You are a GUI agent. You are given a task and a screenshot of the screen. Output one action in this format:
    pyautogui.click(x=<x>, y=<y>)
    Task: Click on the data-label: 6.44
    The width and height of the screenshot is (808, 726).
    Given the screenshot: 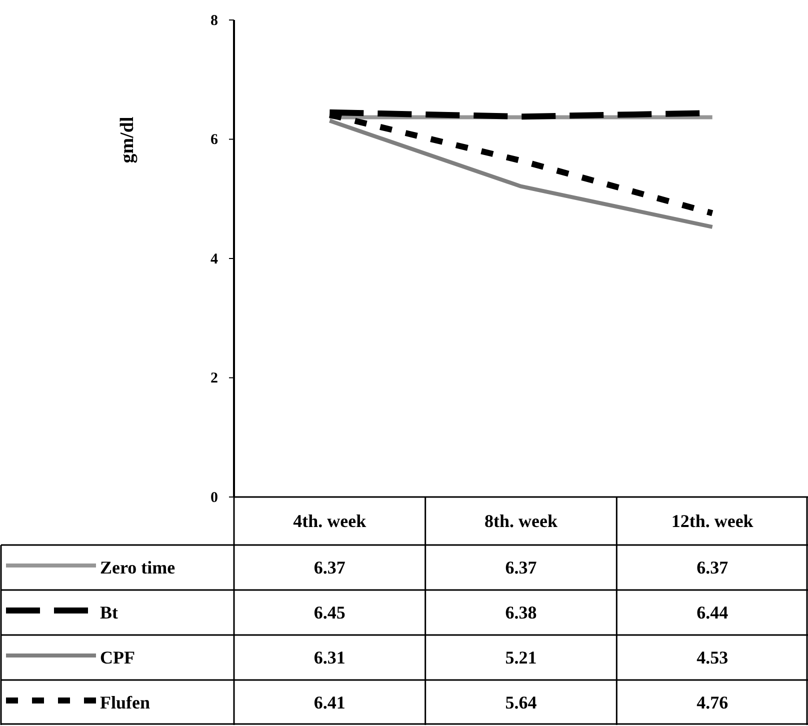 What is the action you would take?
    pyautogui.click(x=712, y=612)
    